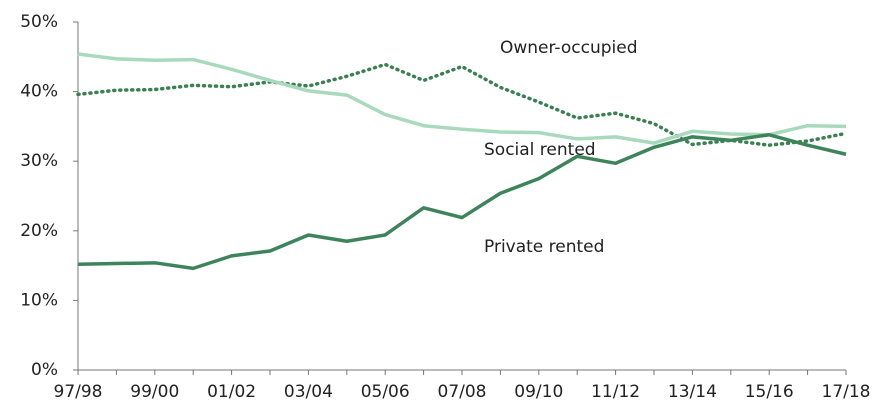 This screenshot has width=874, height=409. What do you see at coordinates (385, 392) in the screenshot?
I see `x-tick-label: 05/06` at bounding box center [385, 392].